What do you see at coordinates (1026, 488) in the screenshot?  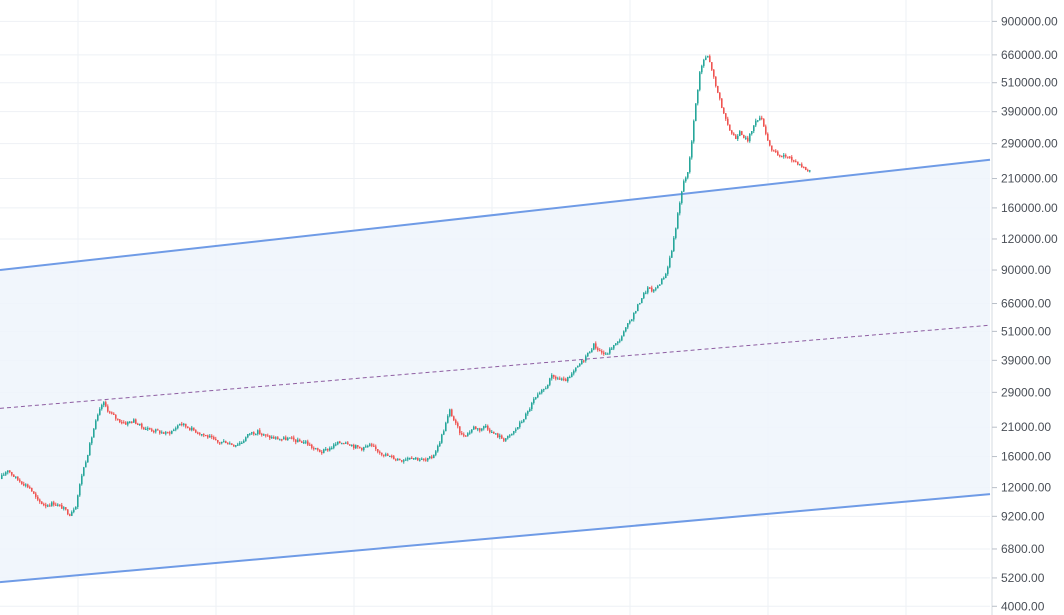 I see `price-tick-label: 12000.00` at bounding box center [1026, 488].